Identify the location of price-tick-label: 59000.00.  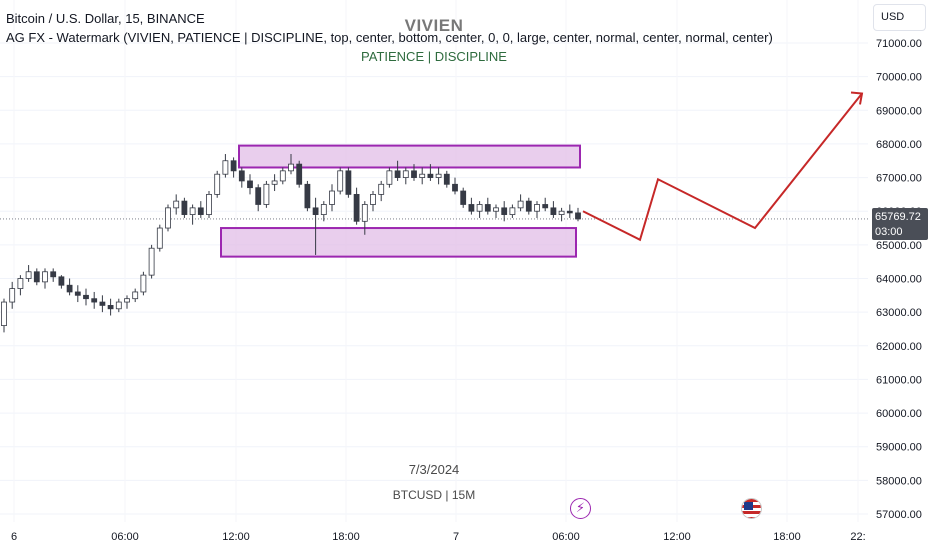
(899, 448).